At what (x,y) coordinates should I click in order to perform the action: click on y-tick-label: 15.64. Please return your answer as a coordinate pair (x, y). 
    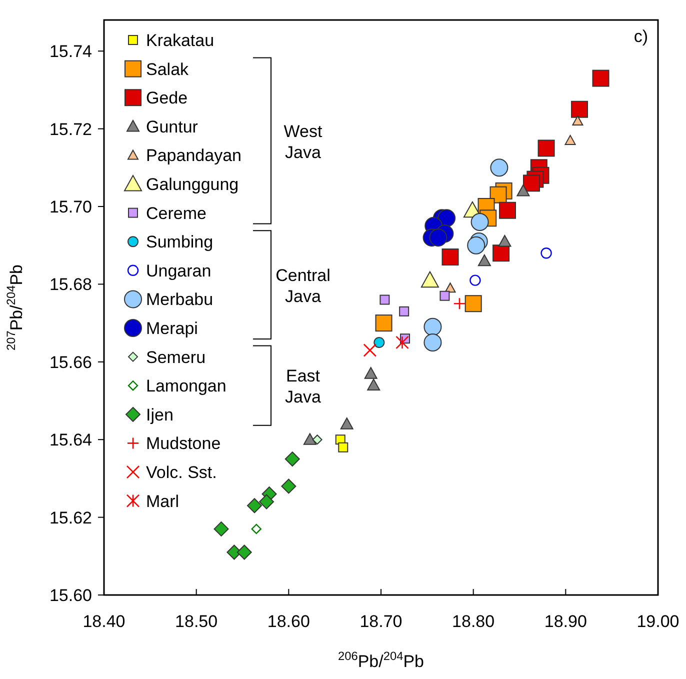
    Looking at the image, I should click on (70, 440).